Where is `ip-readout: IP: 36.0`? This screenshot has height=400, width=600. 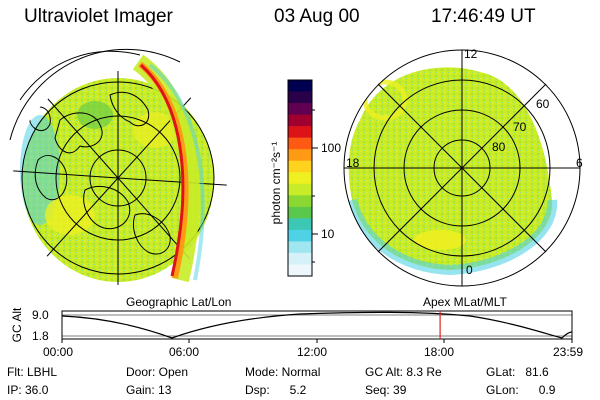 ip-readout: IP: 36.0 is located at coordinates (28, 390).